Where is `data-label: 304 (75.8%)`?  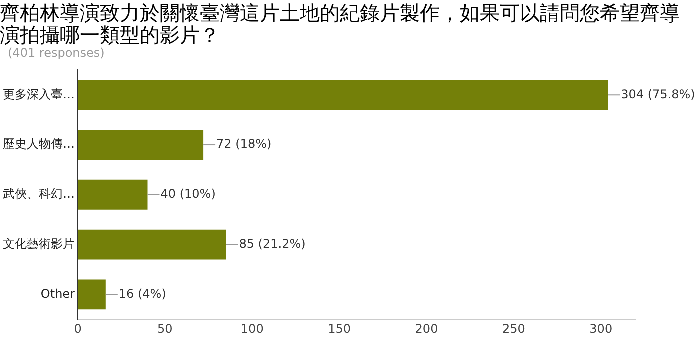
data-label: 304 (75.8%) is located at coordinates (658, 94).